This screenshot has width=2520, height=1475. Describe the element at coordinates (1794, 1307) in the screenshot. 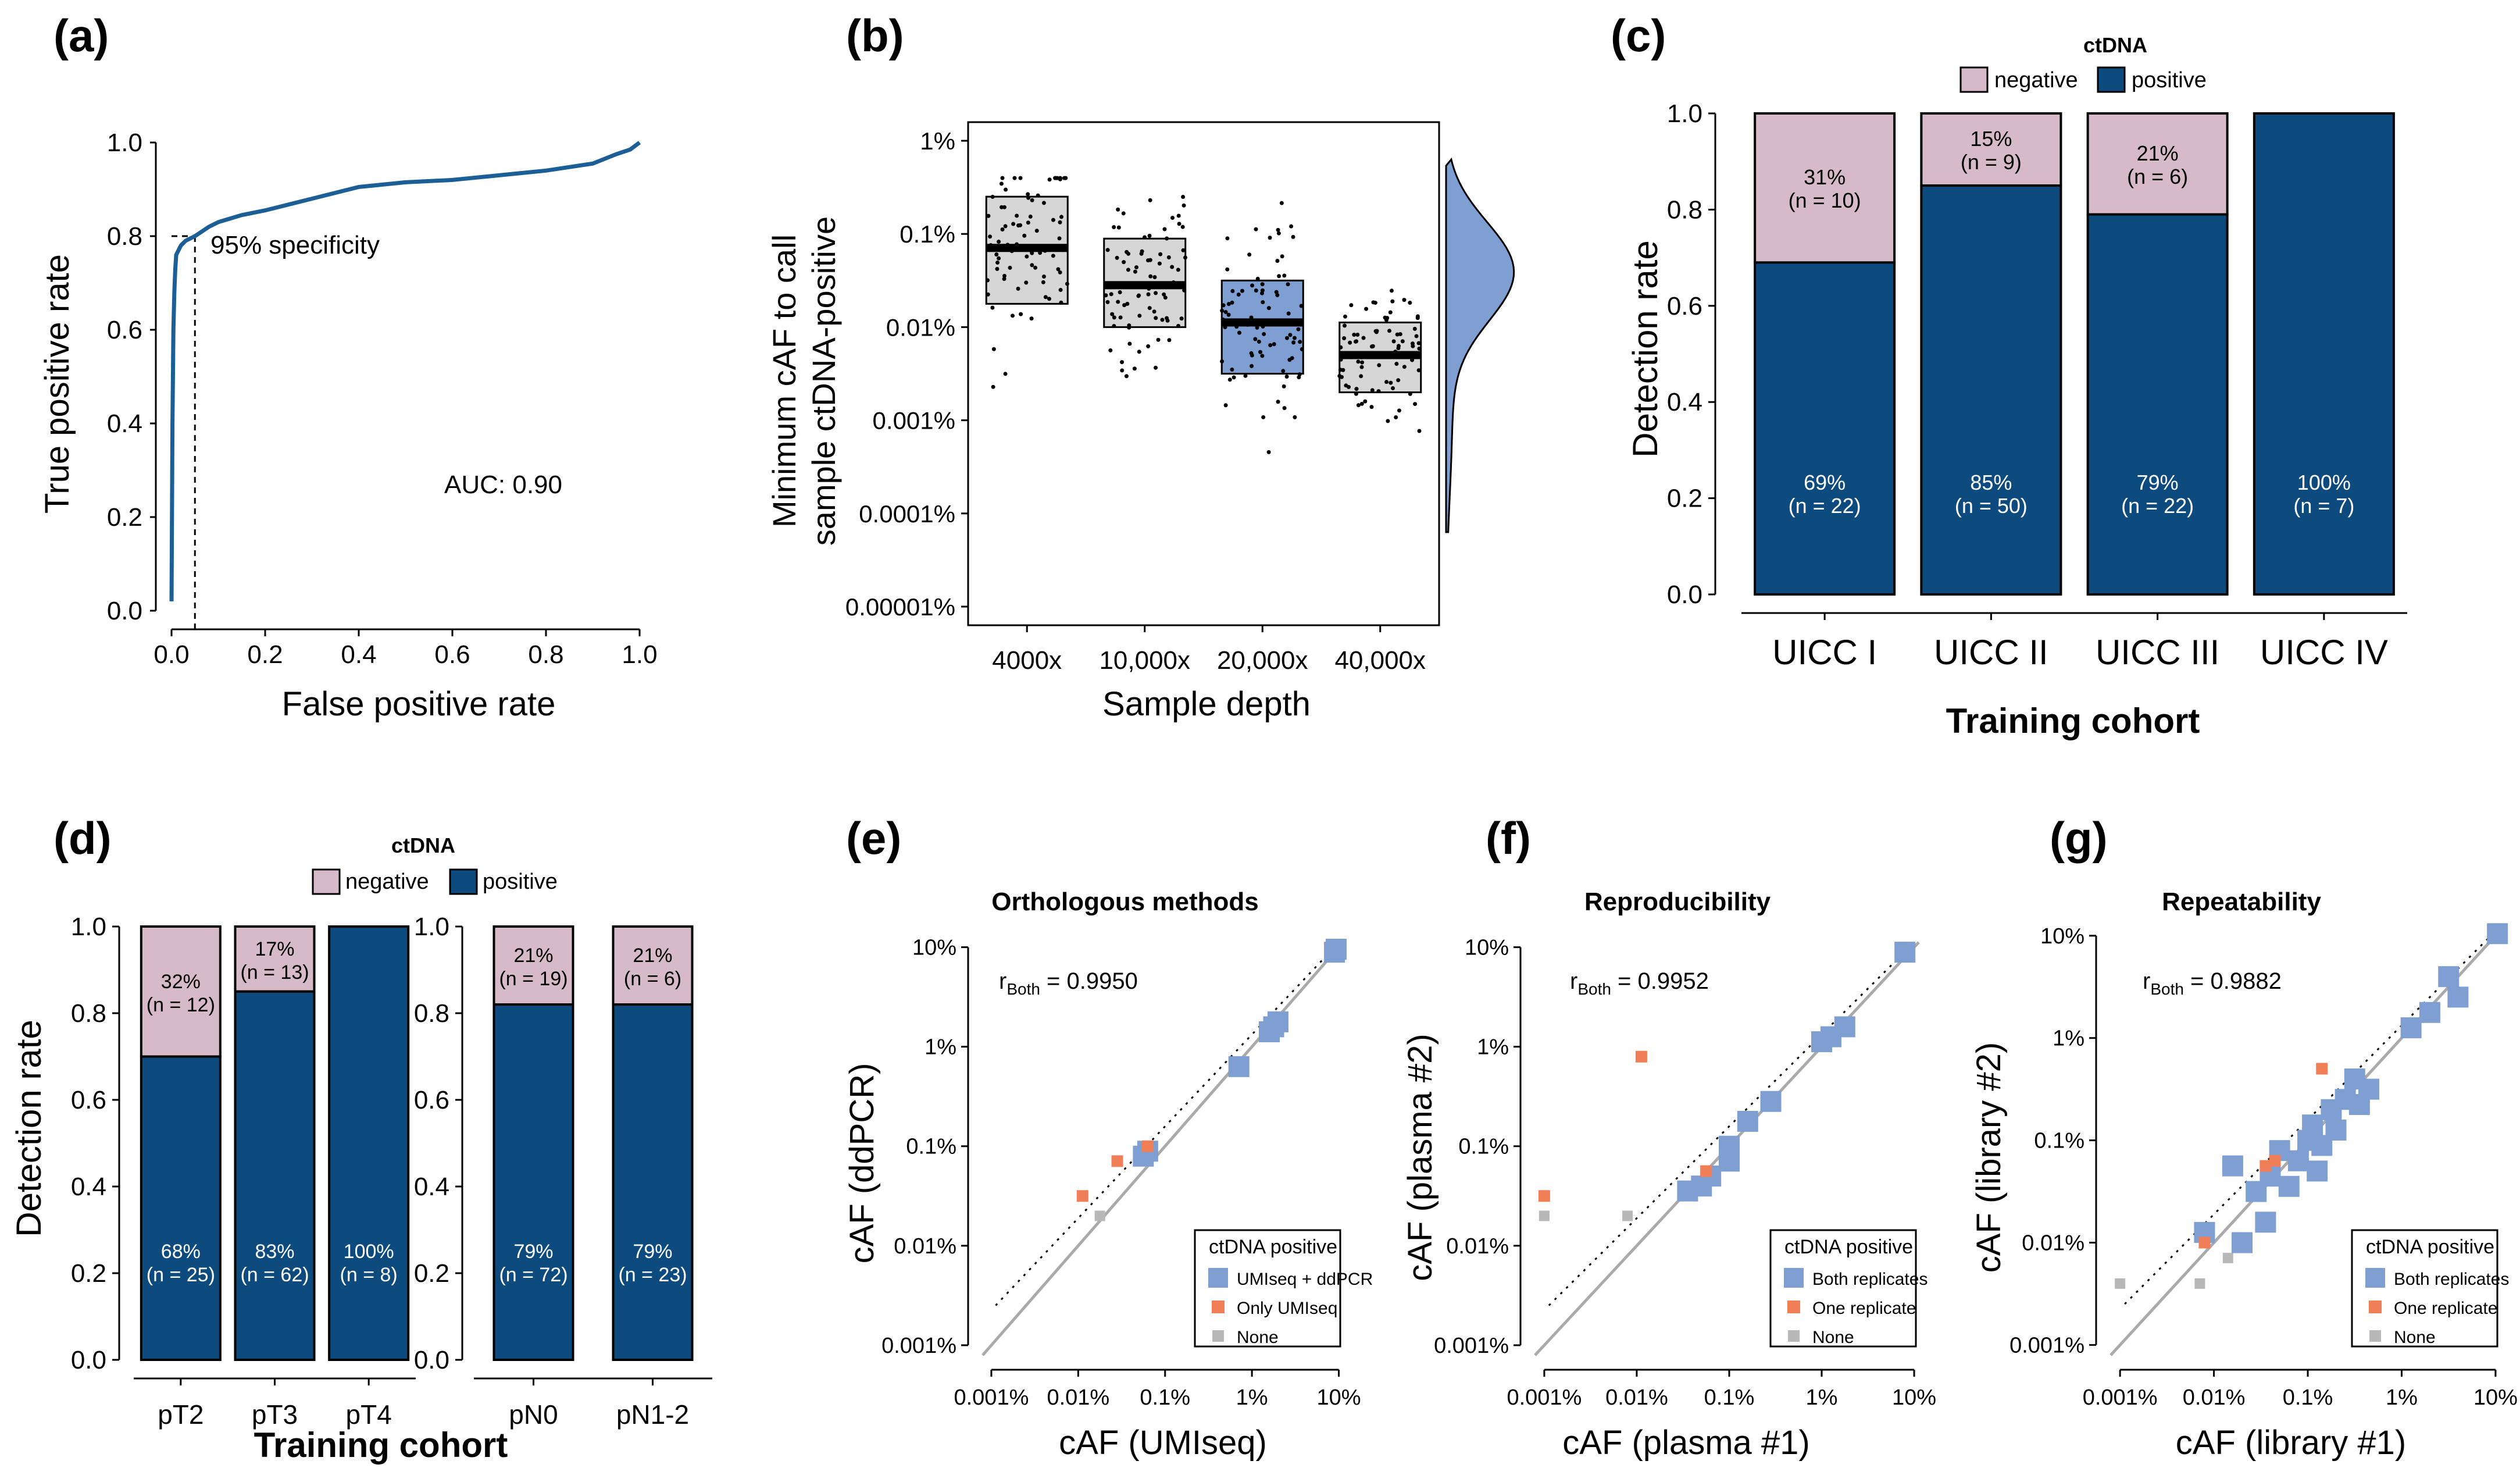

I see `f-legend-swatch` at that location.